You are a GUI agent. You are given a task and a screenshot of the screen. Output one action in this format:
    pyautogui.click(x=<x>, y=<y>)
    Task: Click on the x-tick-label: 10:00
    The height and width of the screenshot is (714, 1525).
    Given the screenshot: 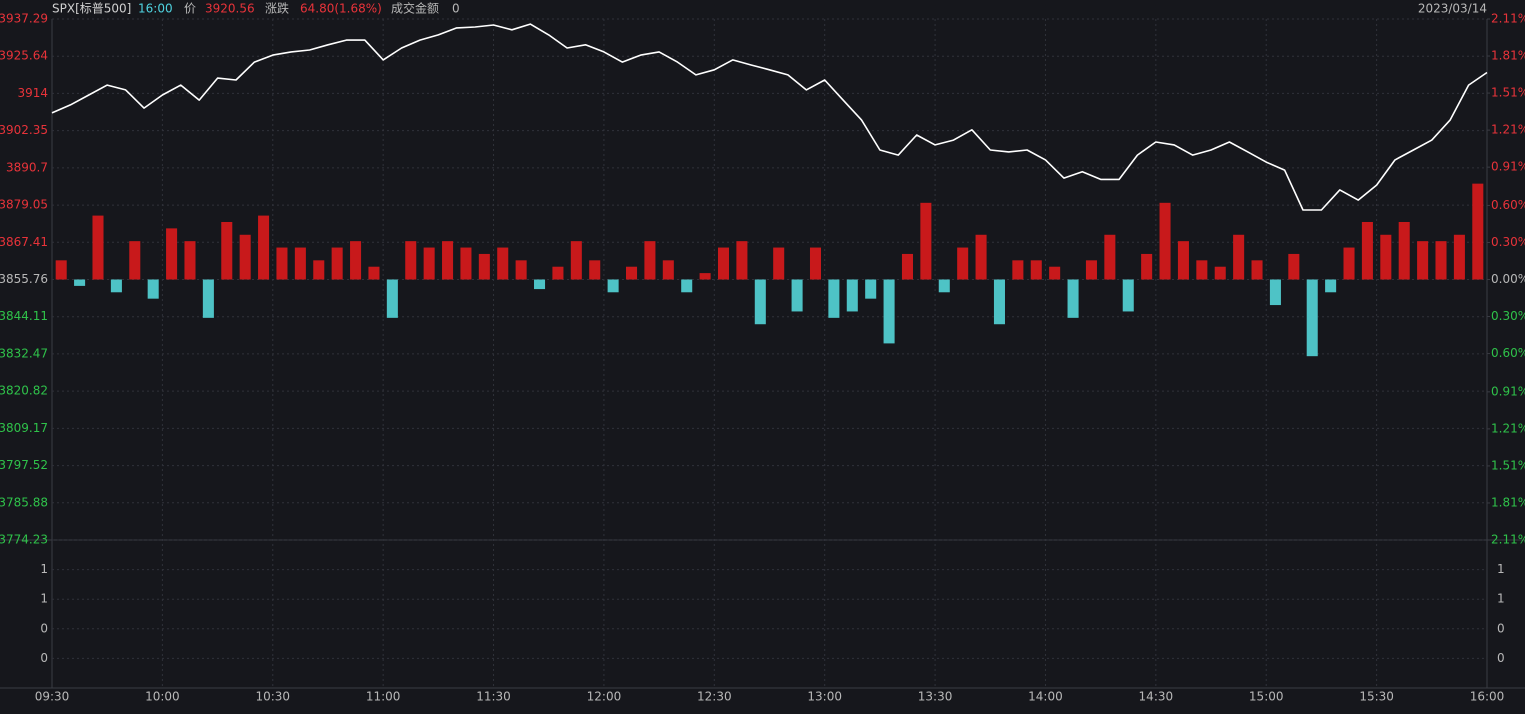 What is the action you would take?
    pyautogui.click(x=162, y=697)
    